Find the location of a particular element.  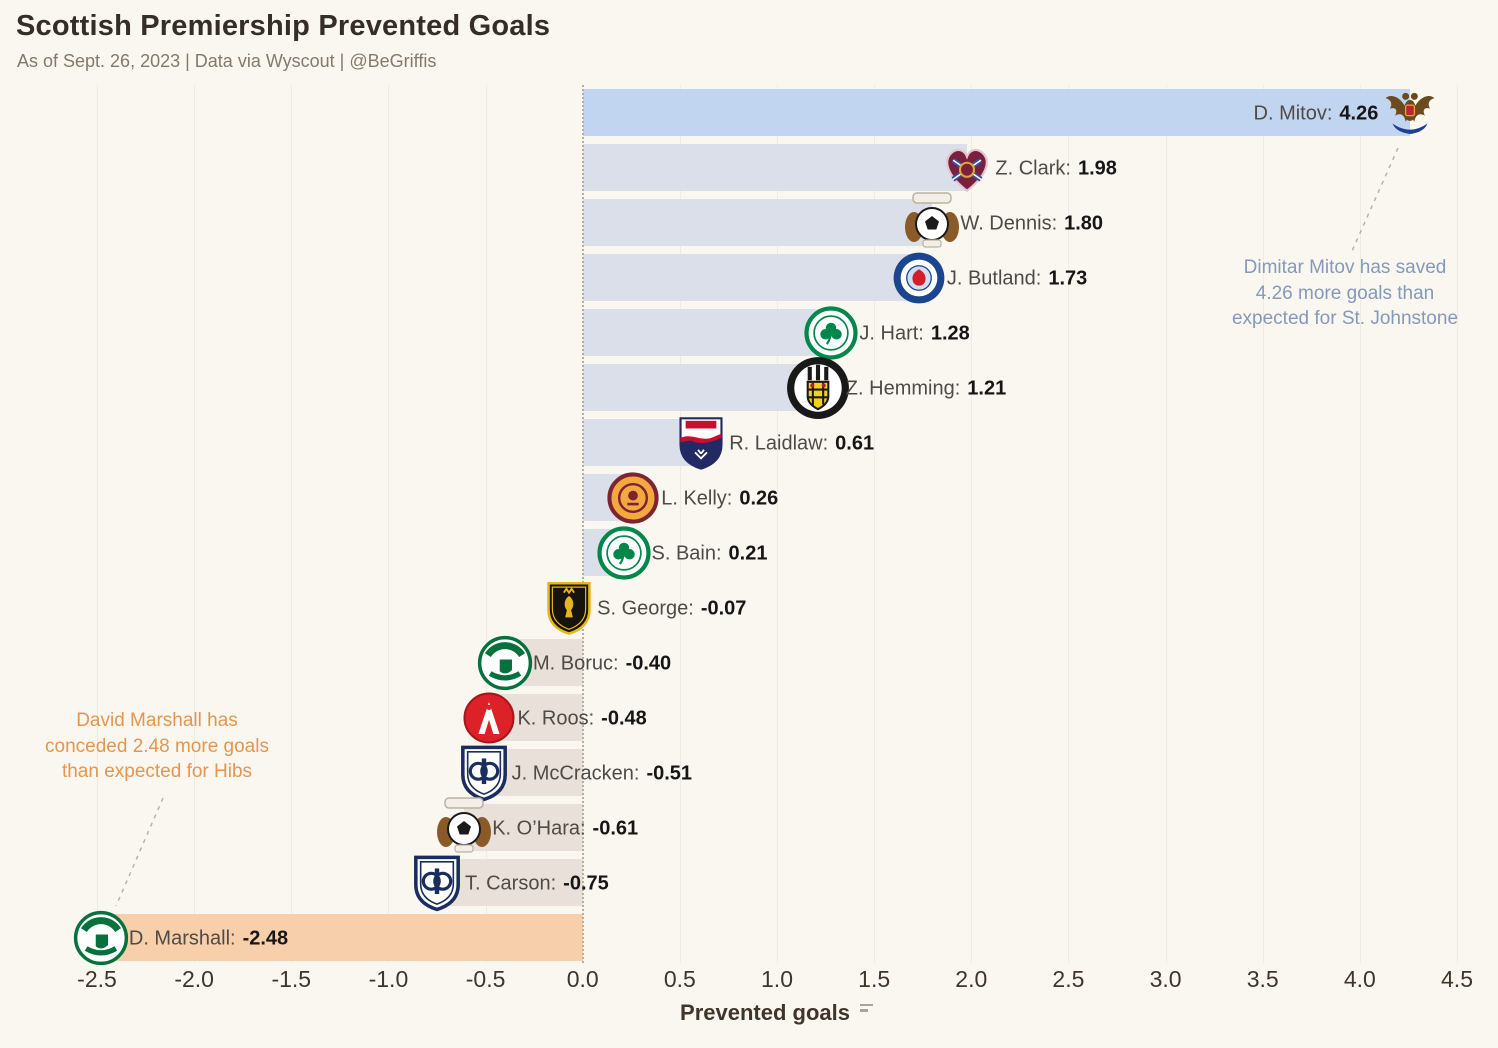

annotation-line: 4.26 more goals than is located at coordinates (1345, 293).